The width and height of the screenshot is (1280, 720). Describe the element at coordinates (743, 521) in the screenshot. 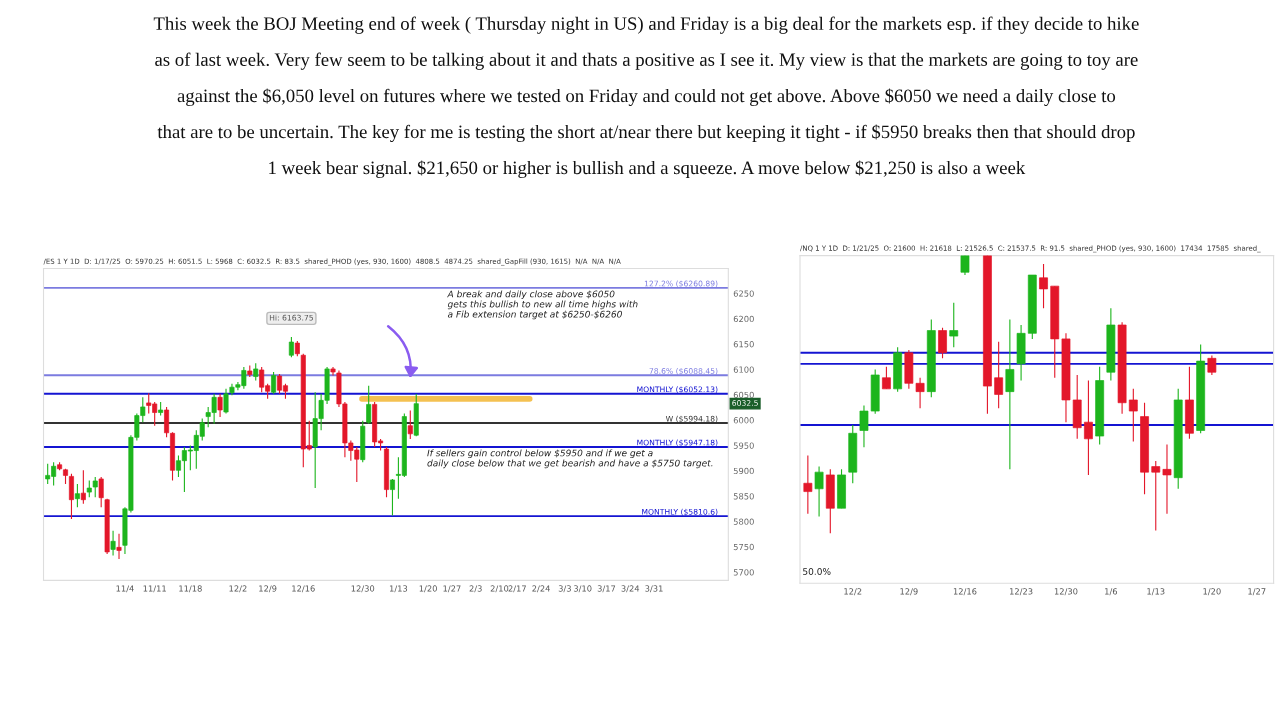

I see `y-tick-label: 5800` at that location.